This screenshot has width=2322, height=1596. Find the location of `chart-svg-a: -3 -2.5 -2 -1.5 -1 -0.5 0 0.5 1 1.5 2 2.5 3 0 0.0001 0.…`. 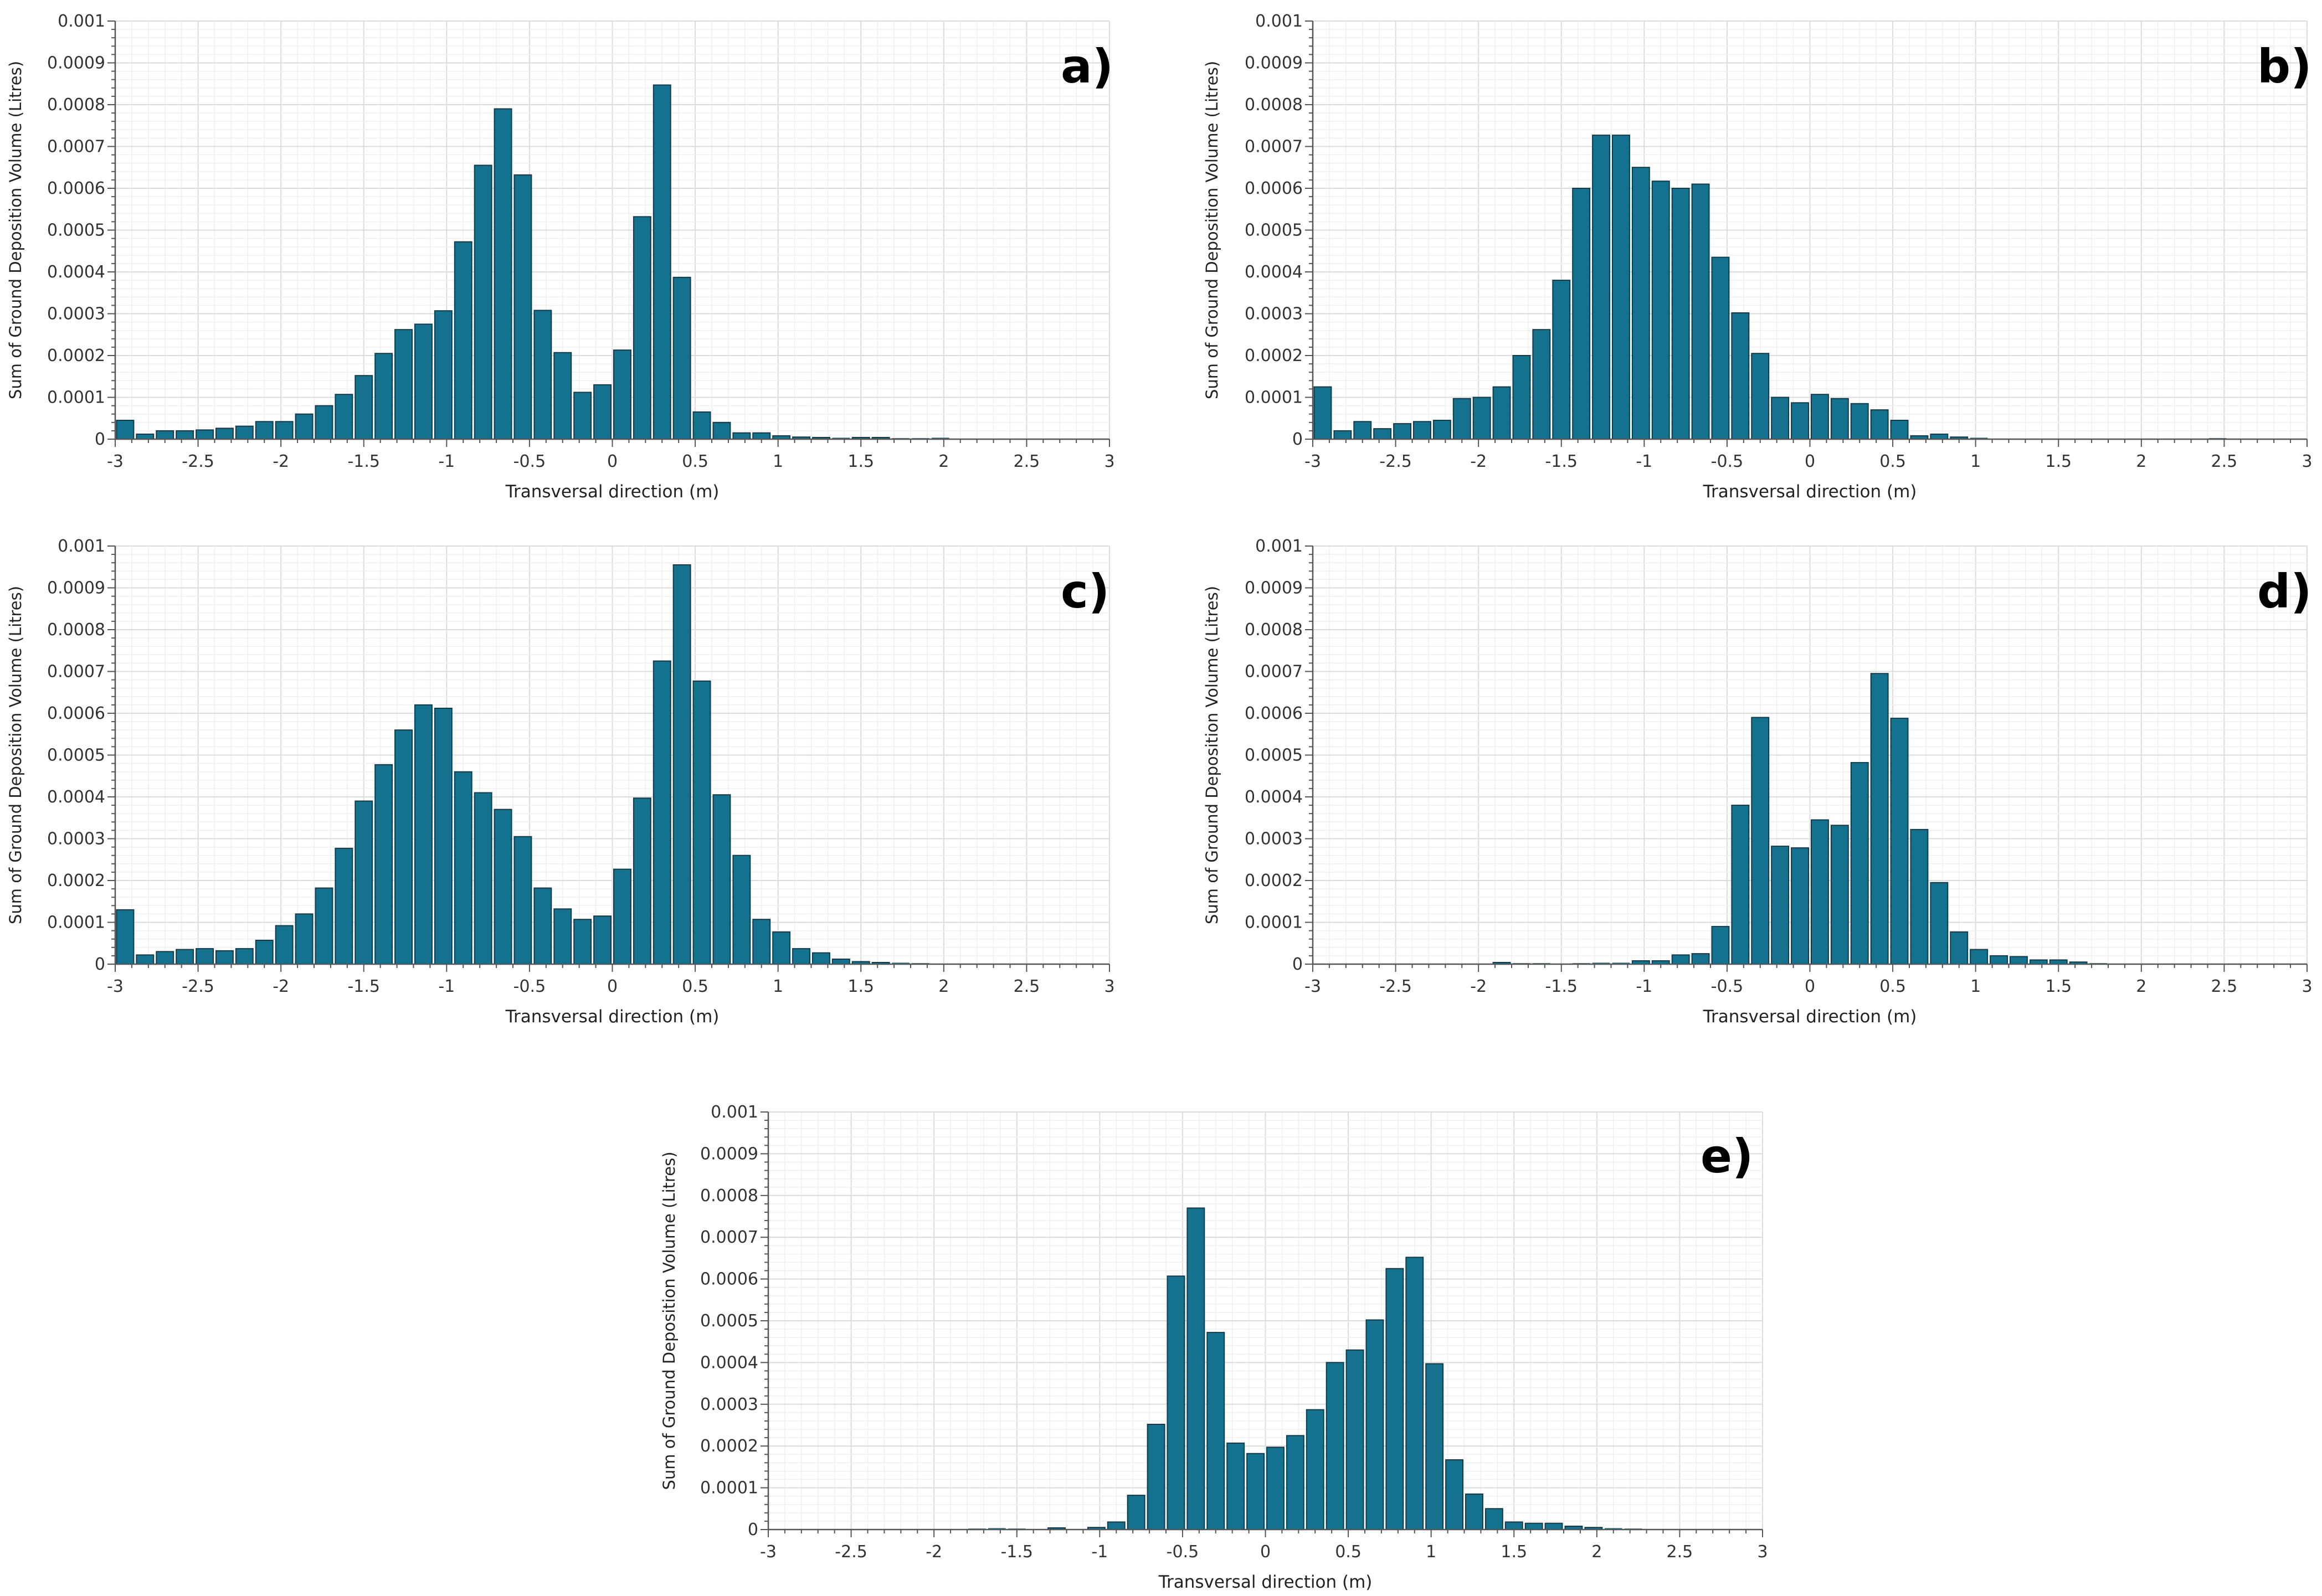

chart-svg-a: -3 -2.5 -2 -1.5 -1 -0.5 0 0.5 1 1.5 2 2.5 3 0 0.0001 0.… is located at coordinates (560, 257).